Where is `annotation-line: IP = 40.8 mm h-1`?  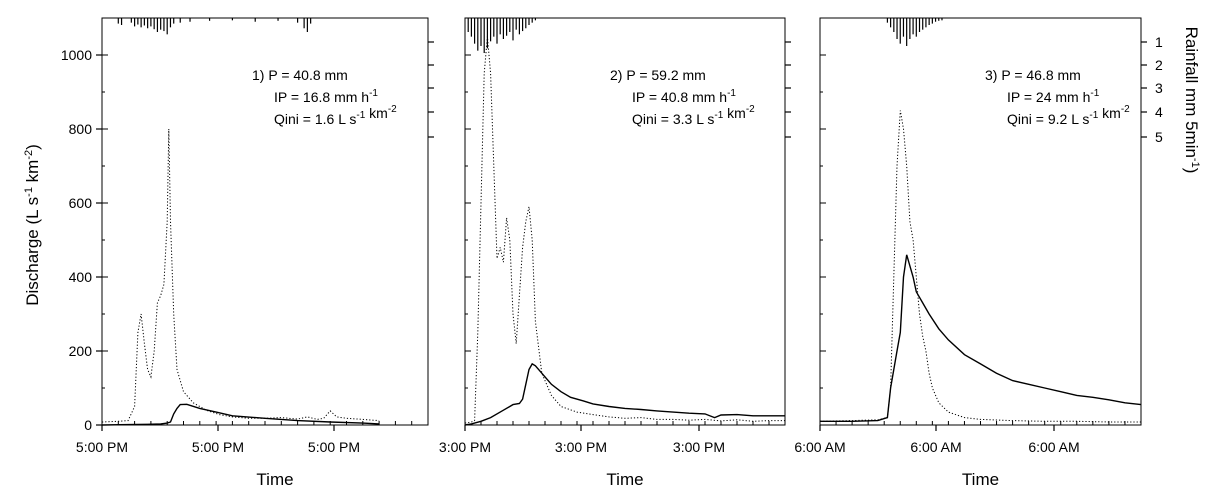 annotation-line: IP = 40.8 mm h-1 is located at coordinates (684, 96).